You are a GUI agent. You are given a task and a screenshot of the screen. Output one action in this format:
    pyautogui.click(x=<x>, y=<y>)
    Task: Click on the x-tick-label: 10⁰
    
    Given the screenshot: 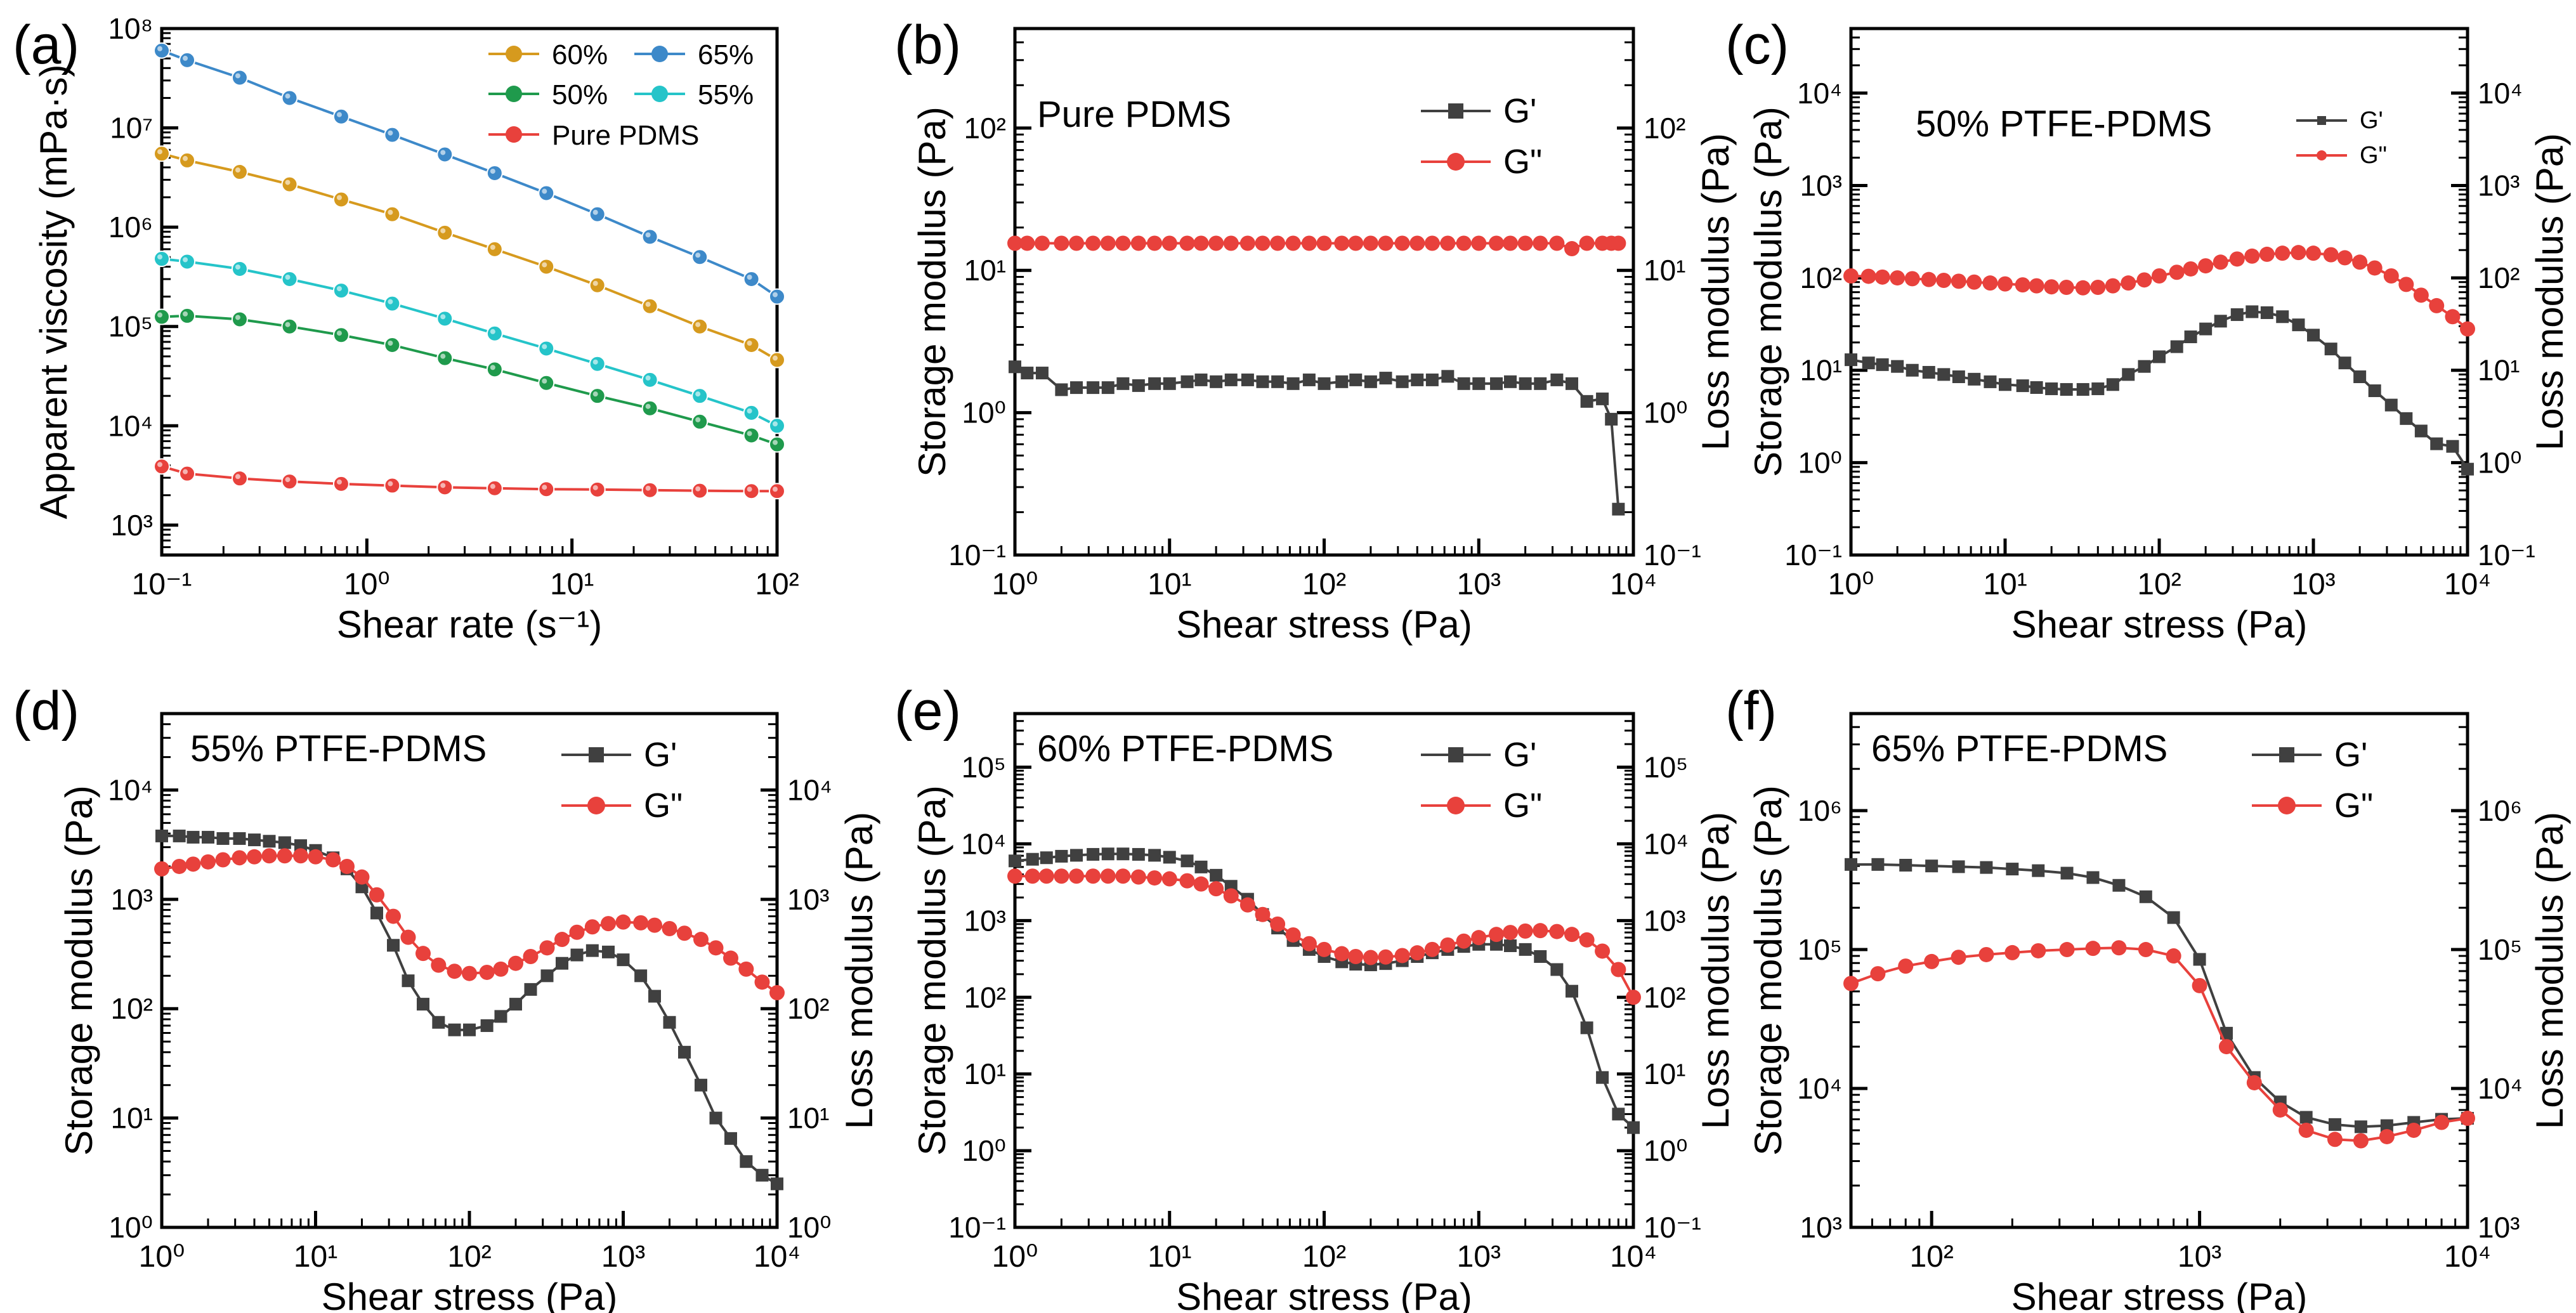 What is the action you would take?
    pyautogui.click(x=1015, y=1257)
    